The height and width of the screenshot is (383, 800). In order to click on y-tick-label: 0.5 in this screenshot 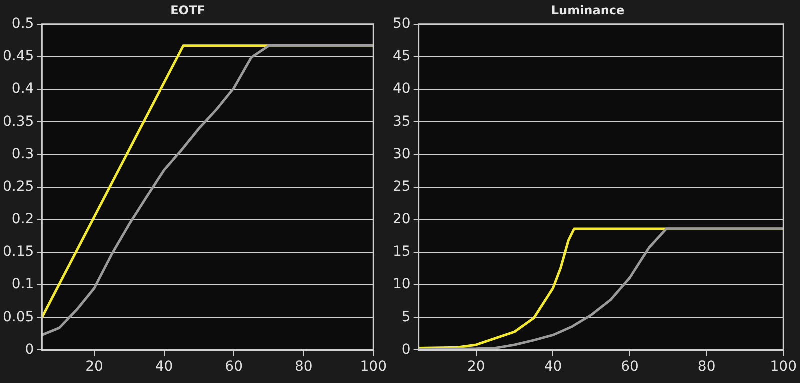, I will do `click(23, 24)`.